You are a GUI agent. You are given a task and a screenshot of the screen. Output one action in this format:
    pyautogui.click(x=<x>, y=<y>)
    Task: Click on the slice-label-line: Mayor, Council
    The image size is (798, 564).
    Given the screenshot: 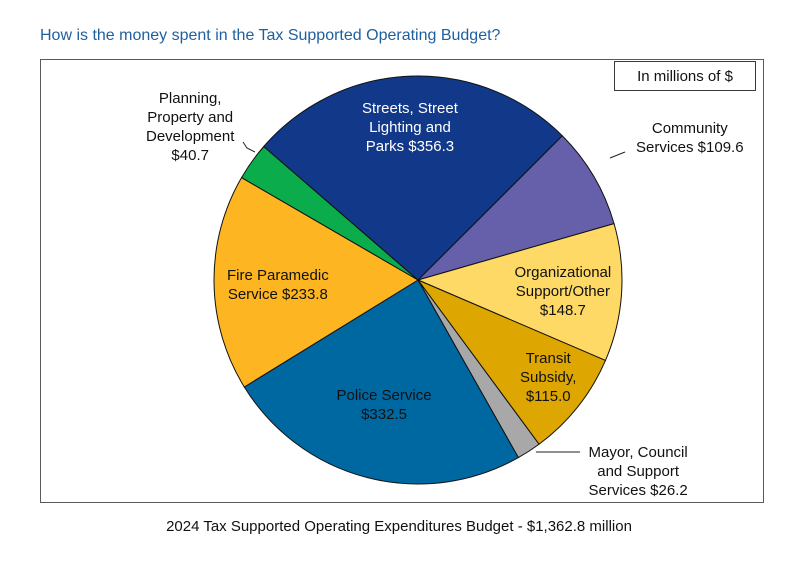 What is the action you would take?
    pyautogui.click(x=638, y=452)
    